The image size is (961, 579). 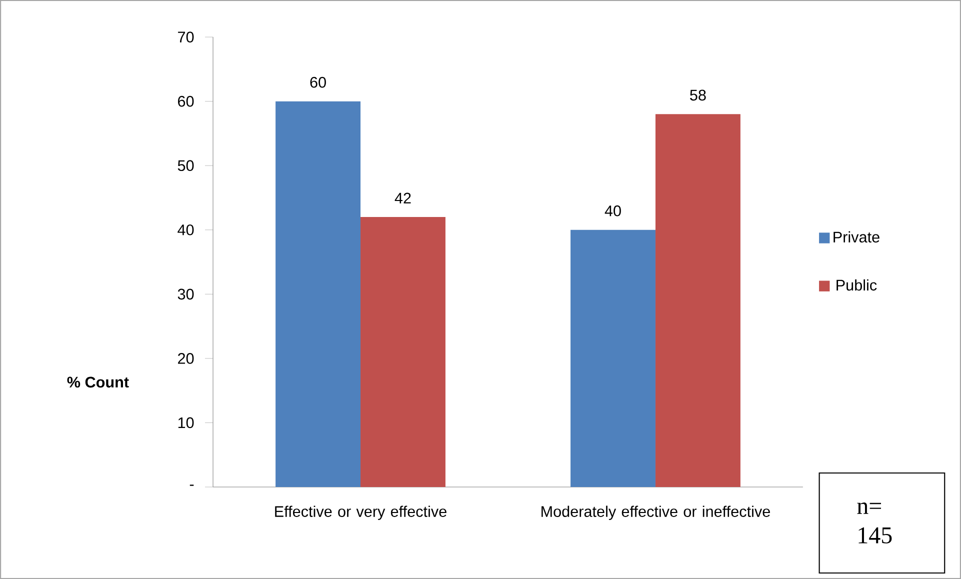 What do you see at coordinates (186, 294) in the screenshot?
I see `y-tick-label: 30` at bounding box center [186, 294].